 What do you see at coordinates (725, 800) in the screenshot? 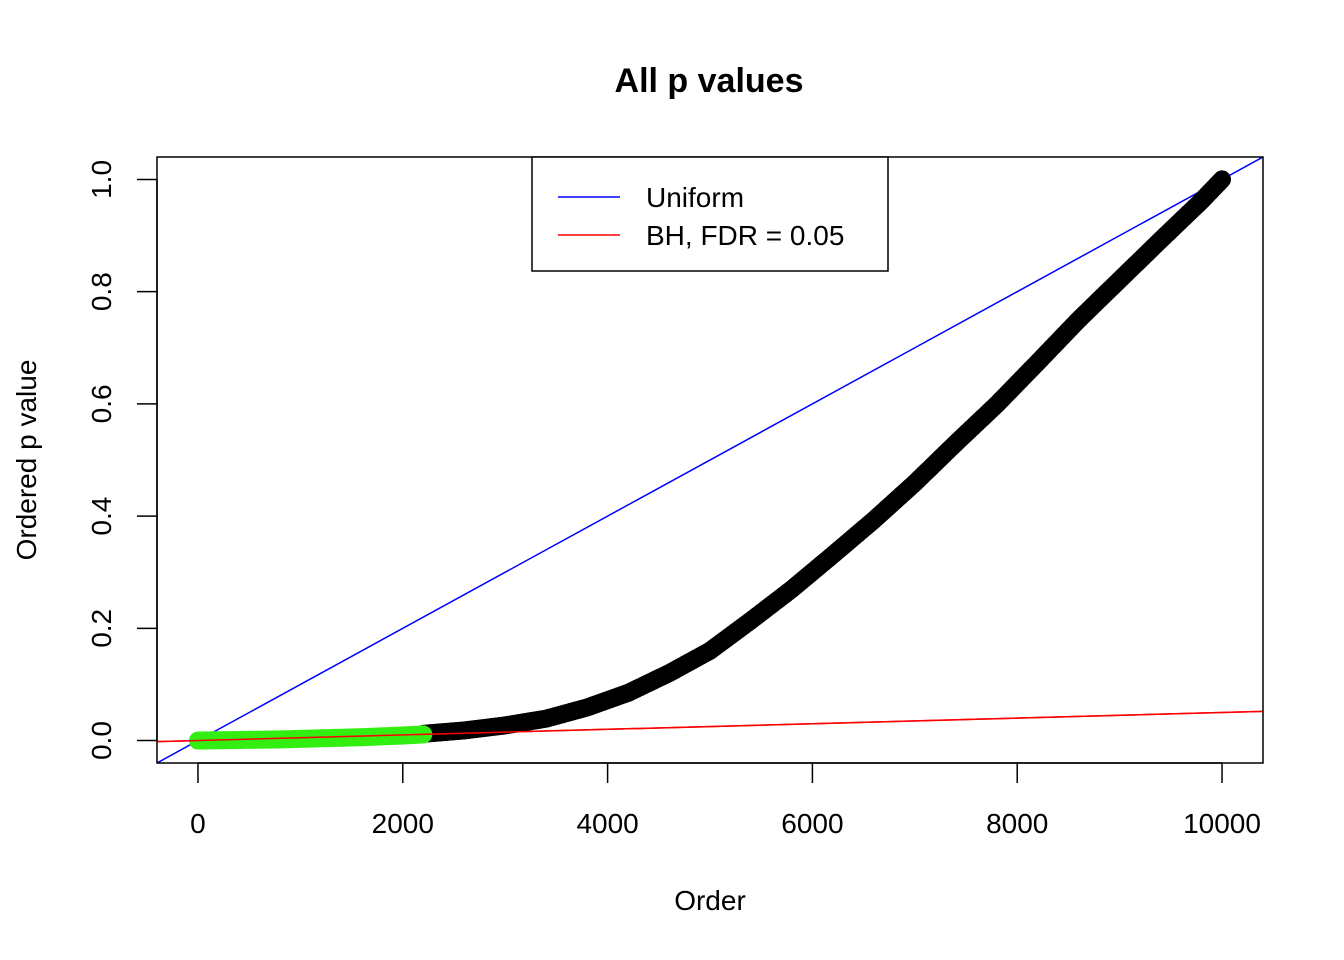
I see `x-axis: 0 2000 4000 6000 8000 10000` at bounding box center [725, 800].